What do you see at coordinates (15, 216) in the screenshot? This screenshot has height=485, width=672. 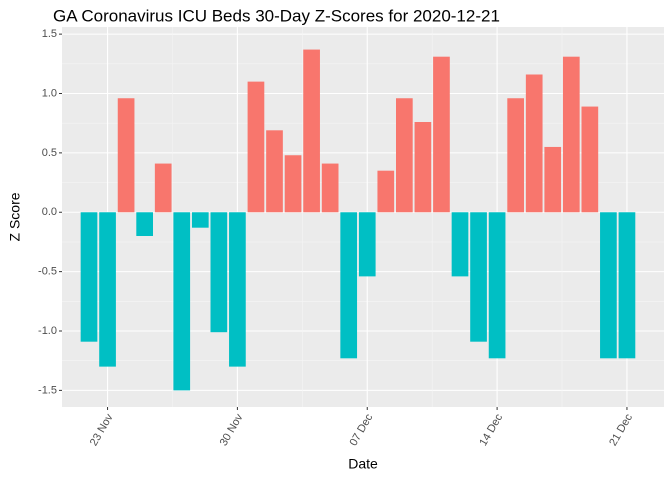 I see `y-axis-title: Z Score` at bounding box center [15, 216].